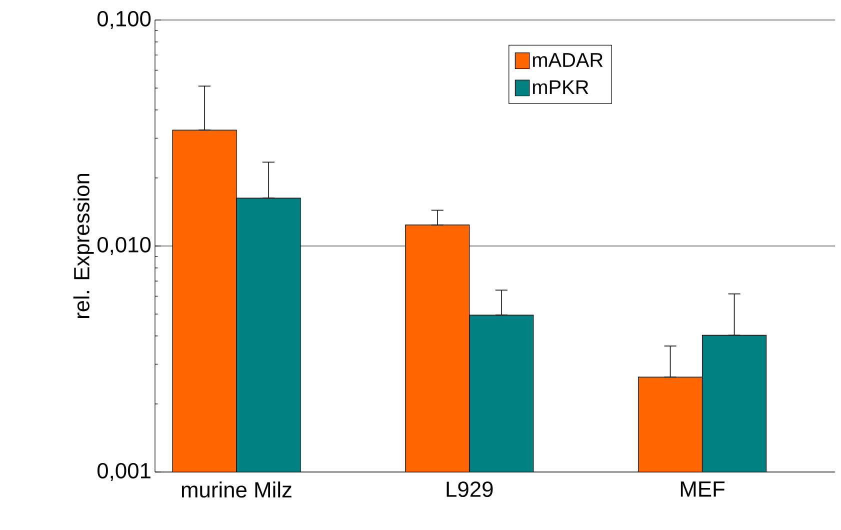 Image resolution: width=841 pixels, height=530 pixels. What do you see at coordinates (237, 489) in the screenshot?
I see `x-tick-label: murine Milz` at bounding box center [237, 489].